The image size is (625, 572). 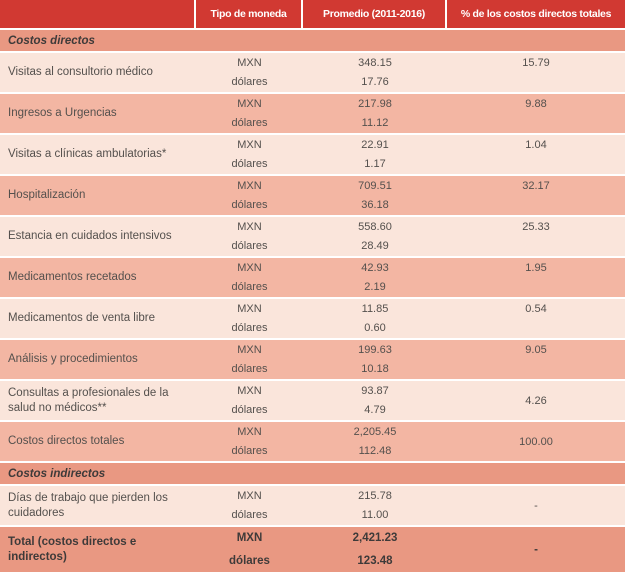 I want to click on section-header-row: Costos indirectos, so click(x=312, y=473).